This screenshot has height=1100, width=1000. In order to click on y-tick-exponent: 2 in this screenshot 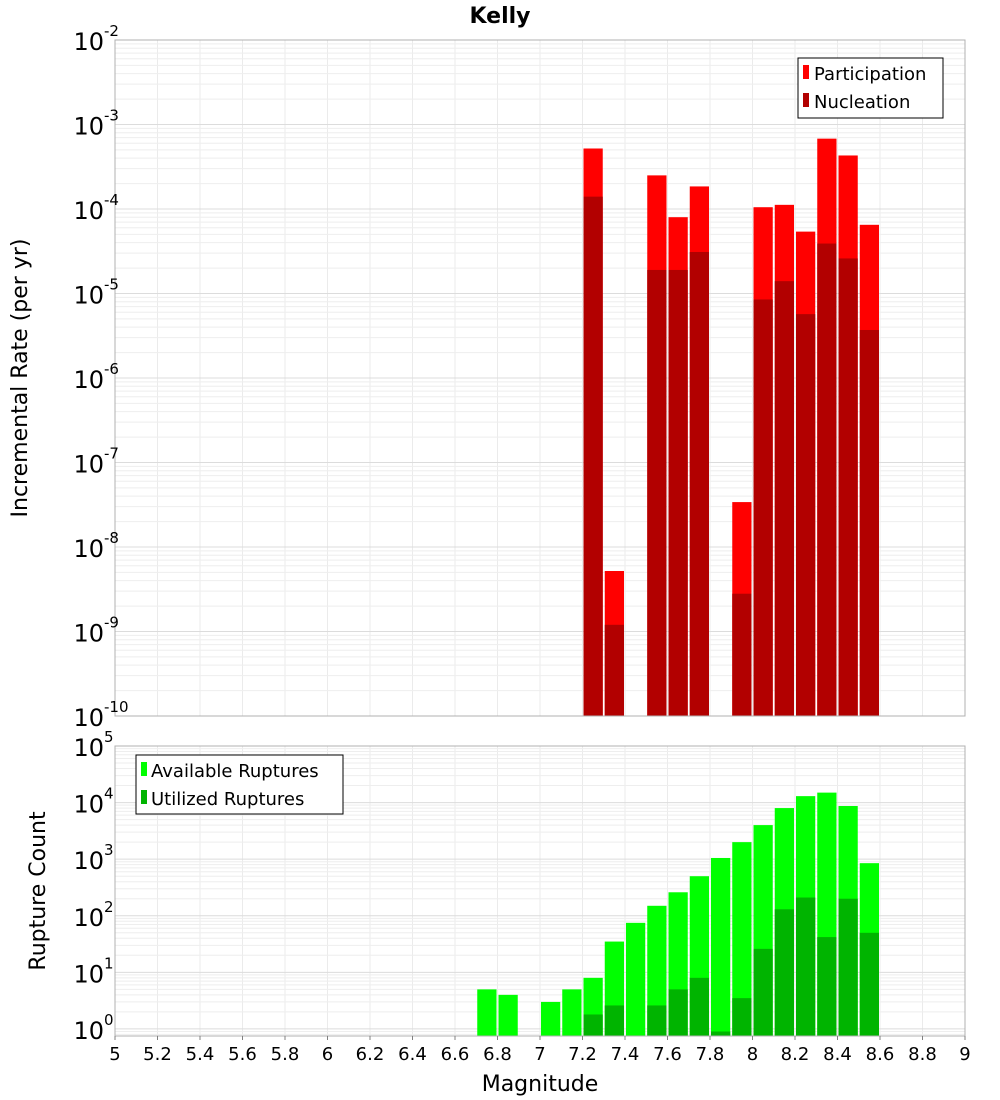, I will do `click(109, 907)`.